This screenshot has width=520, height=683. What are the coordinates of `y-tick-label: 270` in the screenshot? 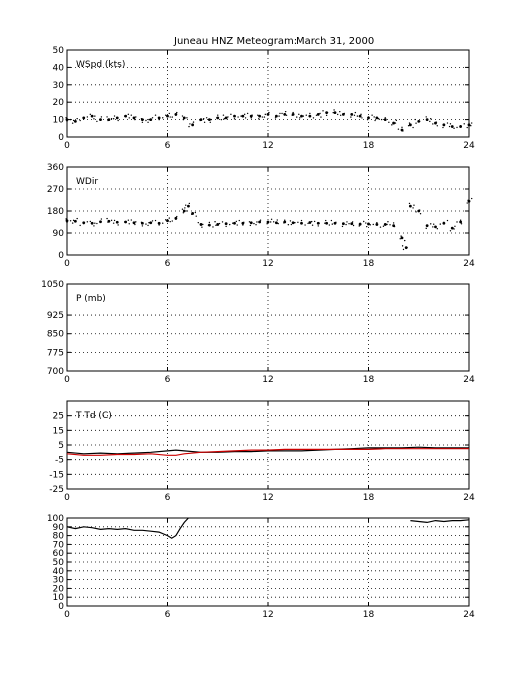 It's located at (55, 190).